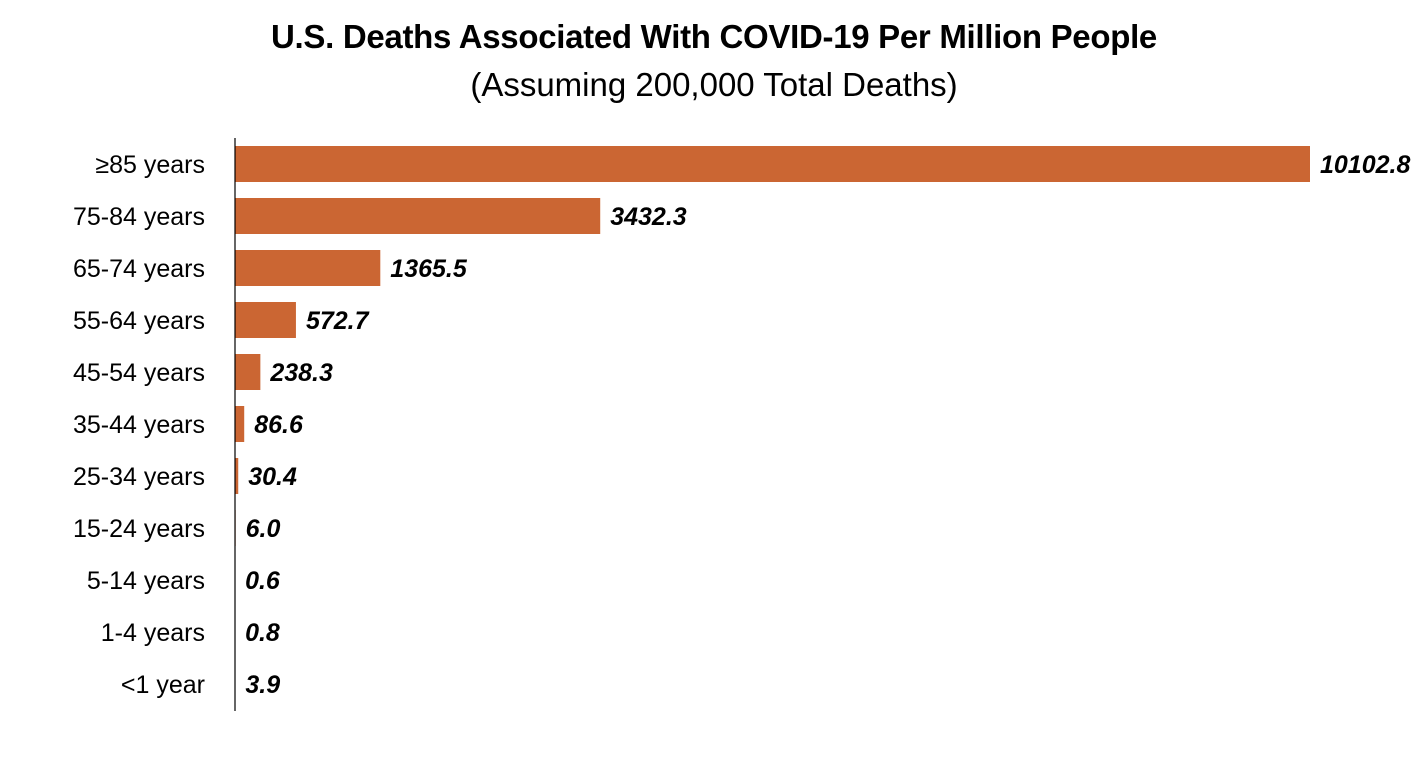  What do you see at coordinates (429, 269) in the screenshot?
I see `value-label: 1365.5` at bounding box center [429, 269].